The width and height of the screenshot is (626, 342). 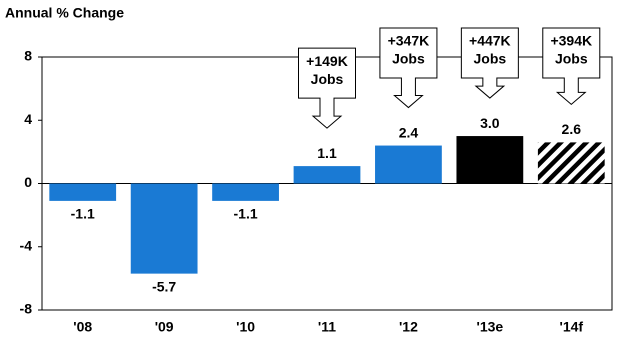 What do you see at coordinates (490, 123) in the screenshot?
I see `value-label: 3.0` at bounding box center [490, 123].